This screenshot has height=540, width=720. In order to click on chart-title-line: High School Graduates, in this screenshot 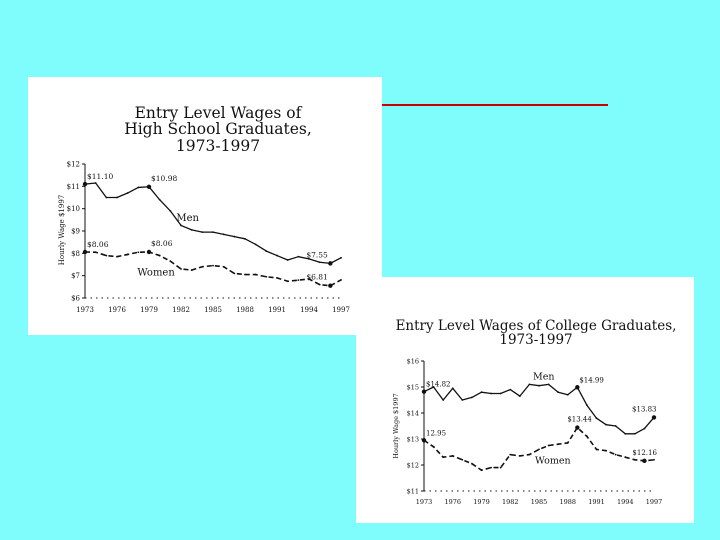, I will do `click(218, 129)`.